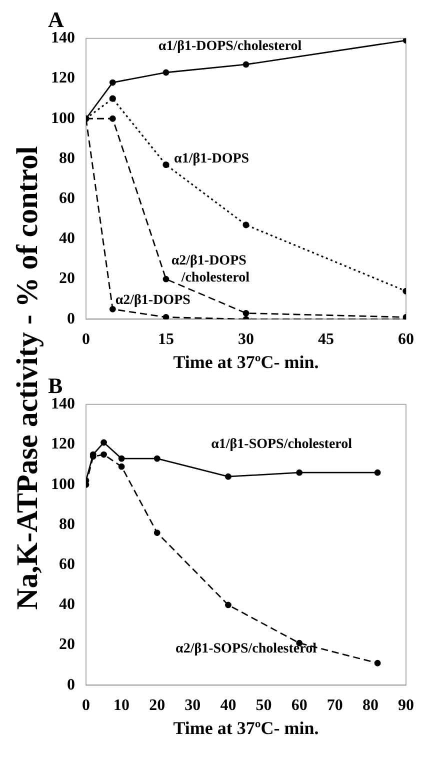 This screenshot has width=432, height=768. Describe the element at coordinates (122, 705) in the screenshot. I see `x-tick-label: 10` at that location.